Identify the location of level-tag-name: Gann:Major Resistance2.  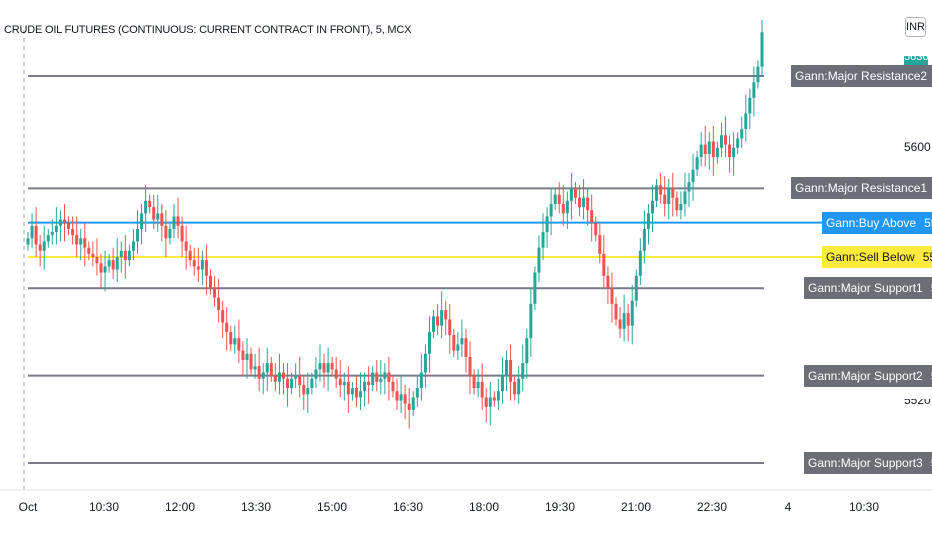
(861, 76).